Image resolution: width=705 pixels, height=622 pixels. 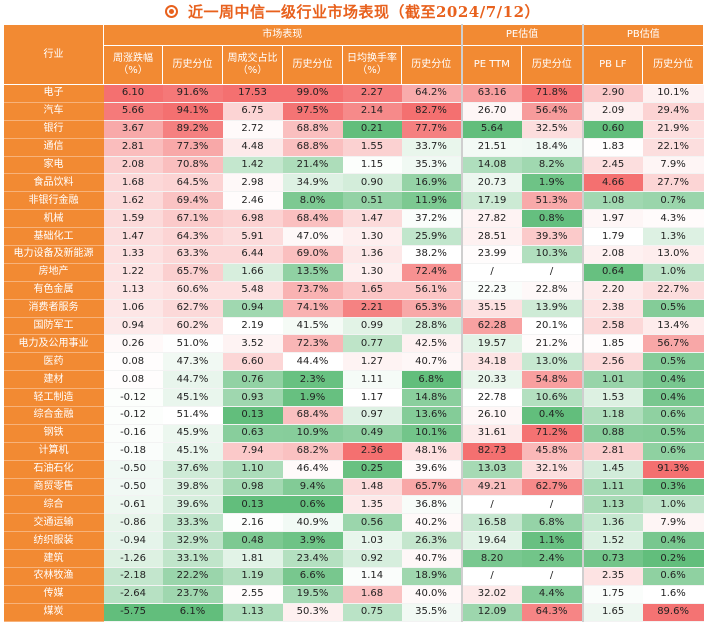 What do you see at coordinates (252, 254) in the screenshot?
I see `value-cell: 6.44` at bounding box center [252, 254].